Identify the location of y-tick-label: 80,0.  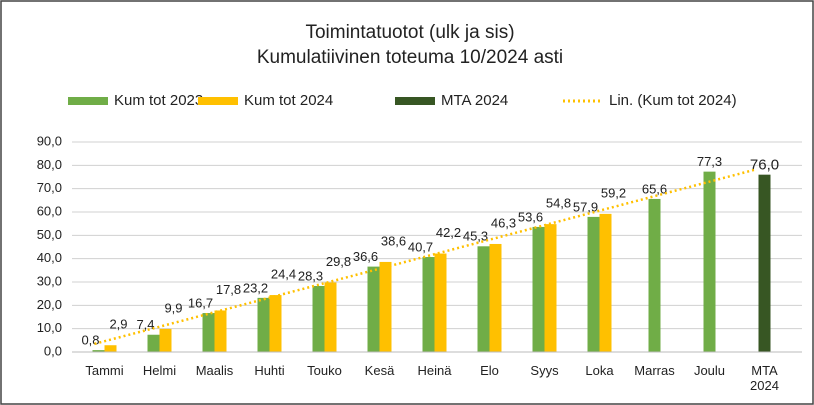
(49, 164).